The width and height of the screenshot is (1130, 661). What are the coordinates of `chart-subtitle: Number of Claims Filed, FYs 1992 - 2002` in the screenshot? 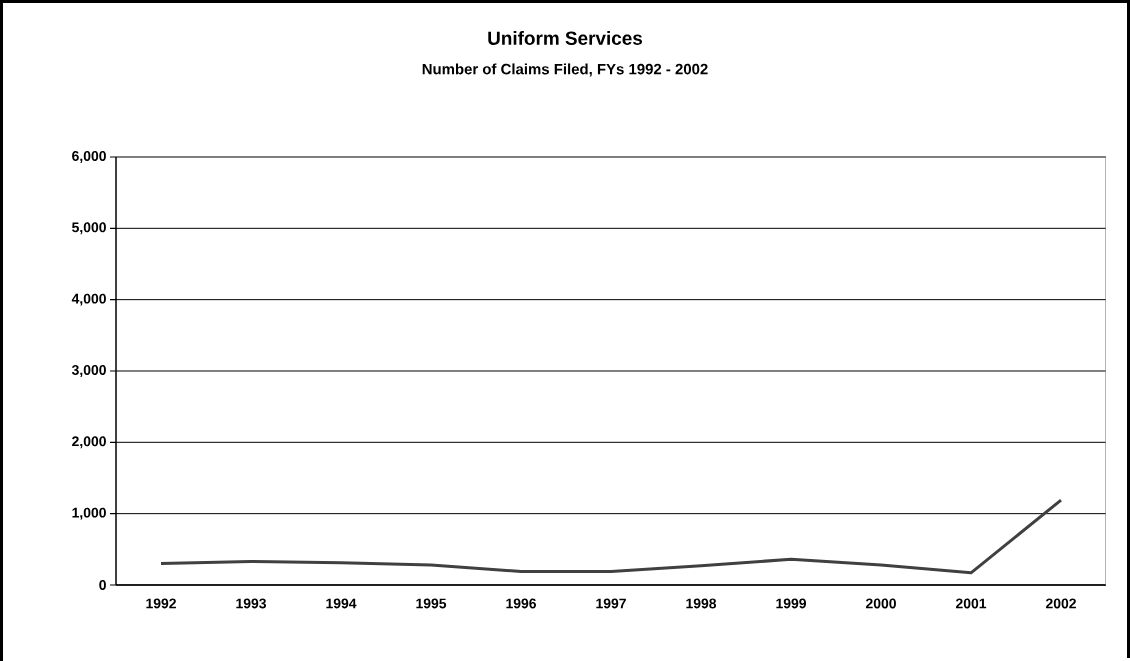 It's located at (565, 70).